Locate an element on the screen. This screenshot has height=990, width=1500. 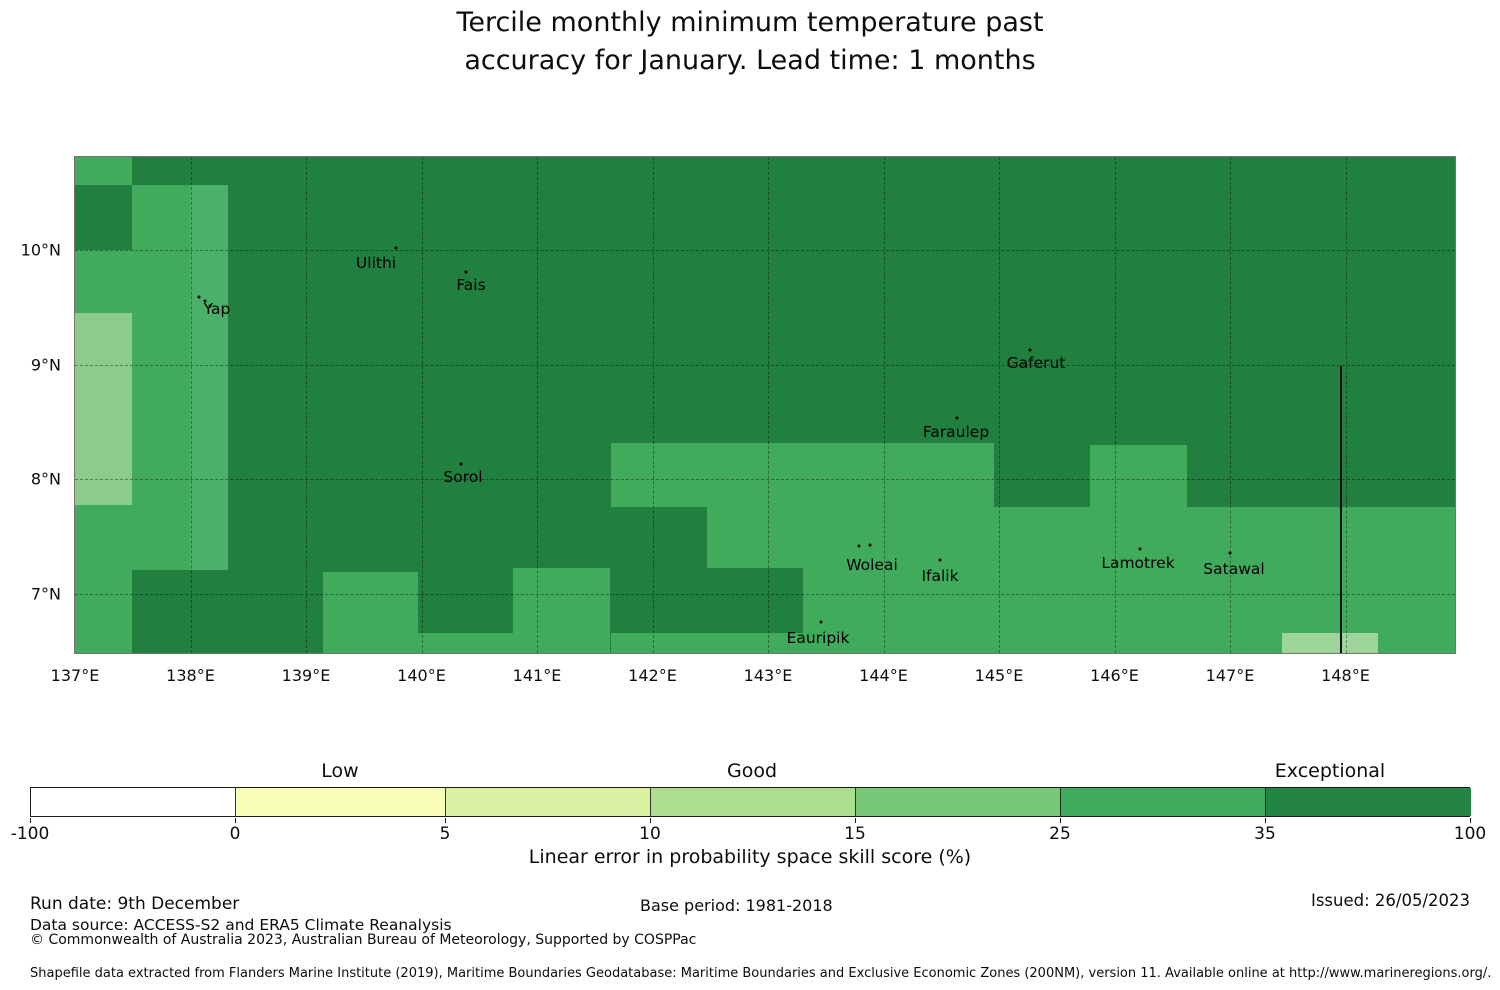
latitude-tick-label: 8°N is located at coordinates (45, 479).